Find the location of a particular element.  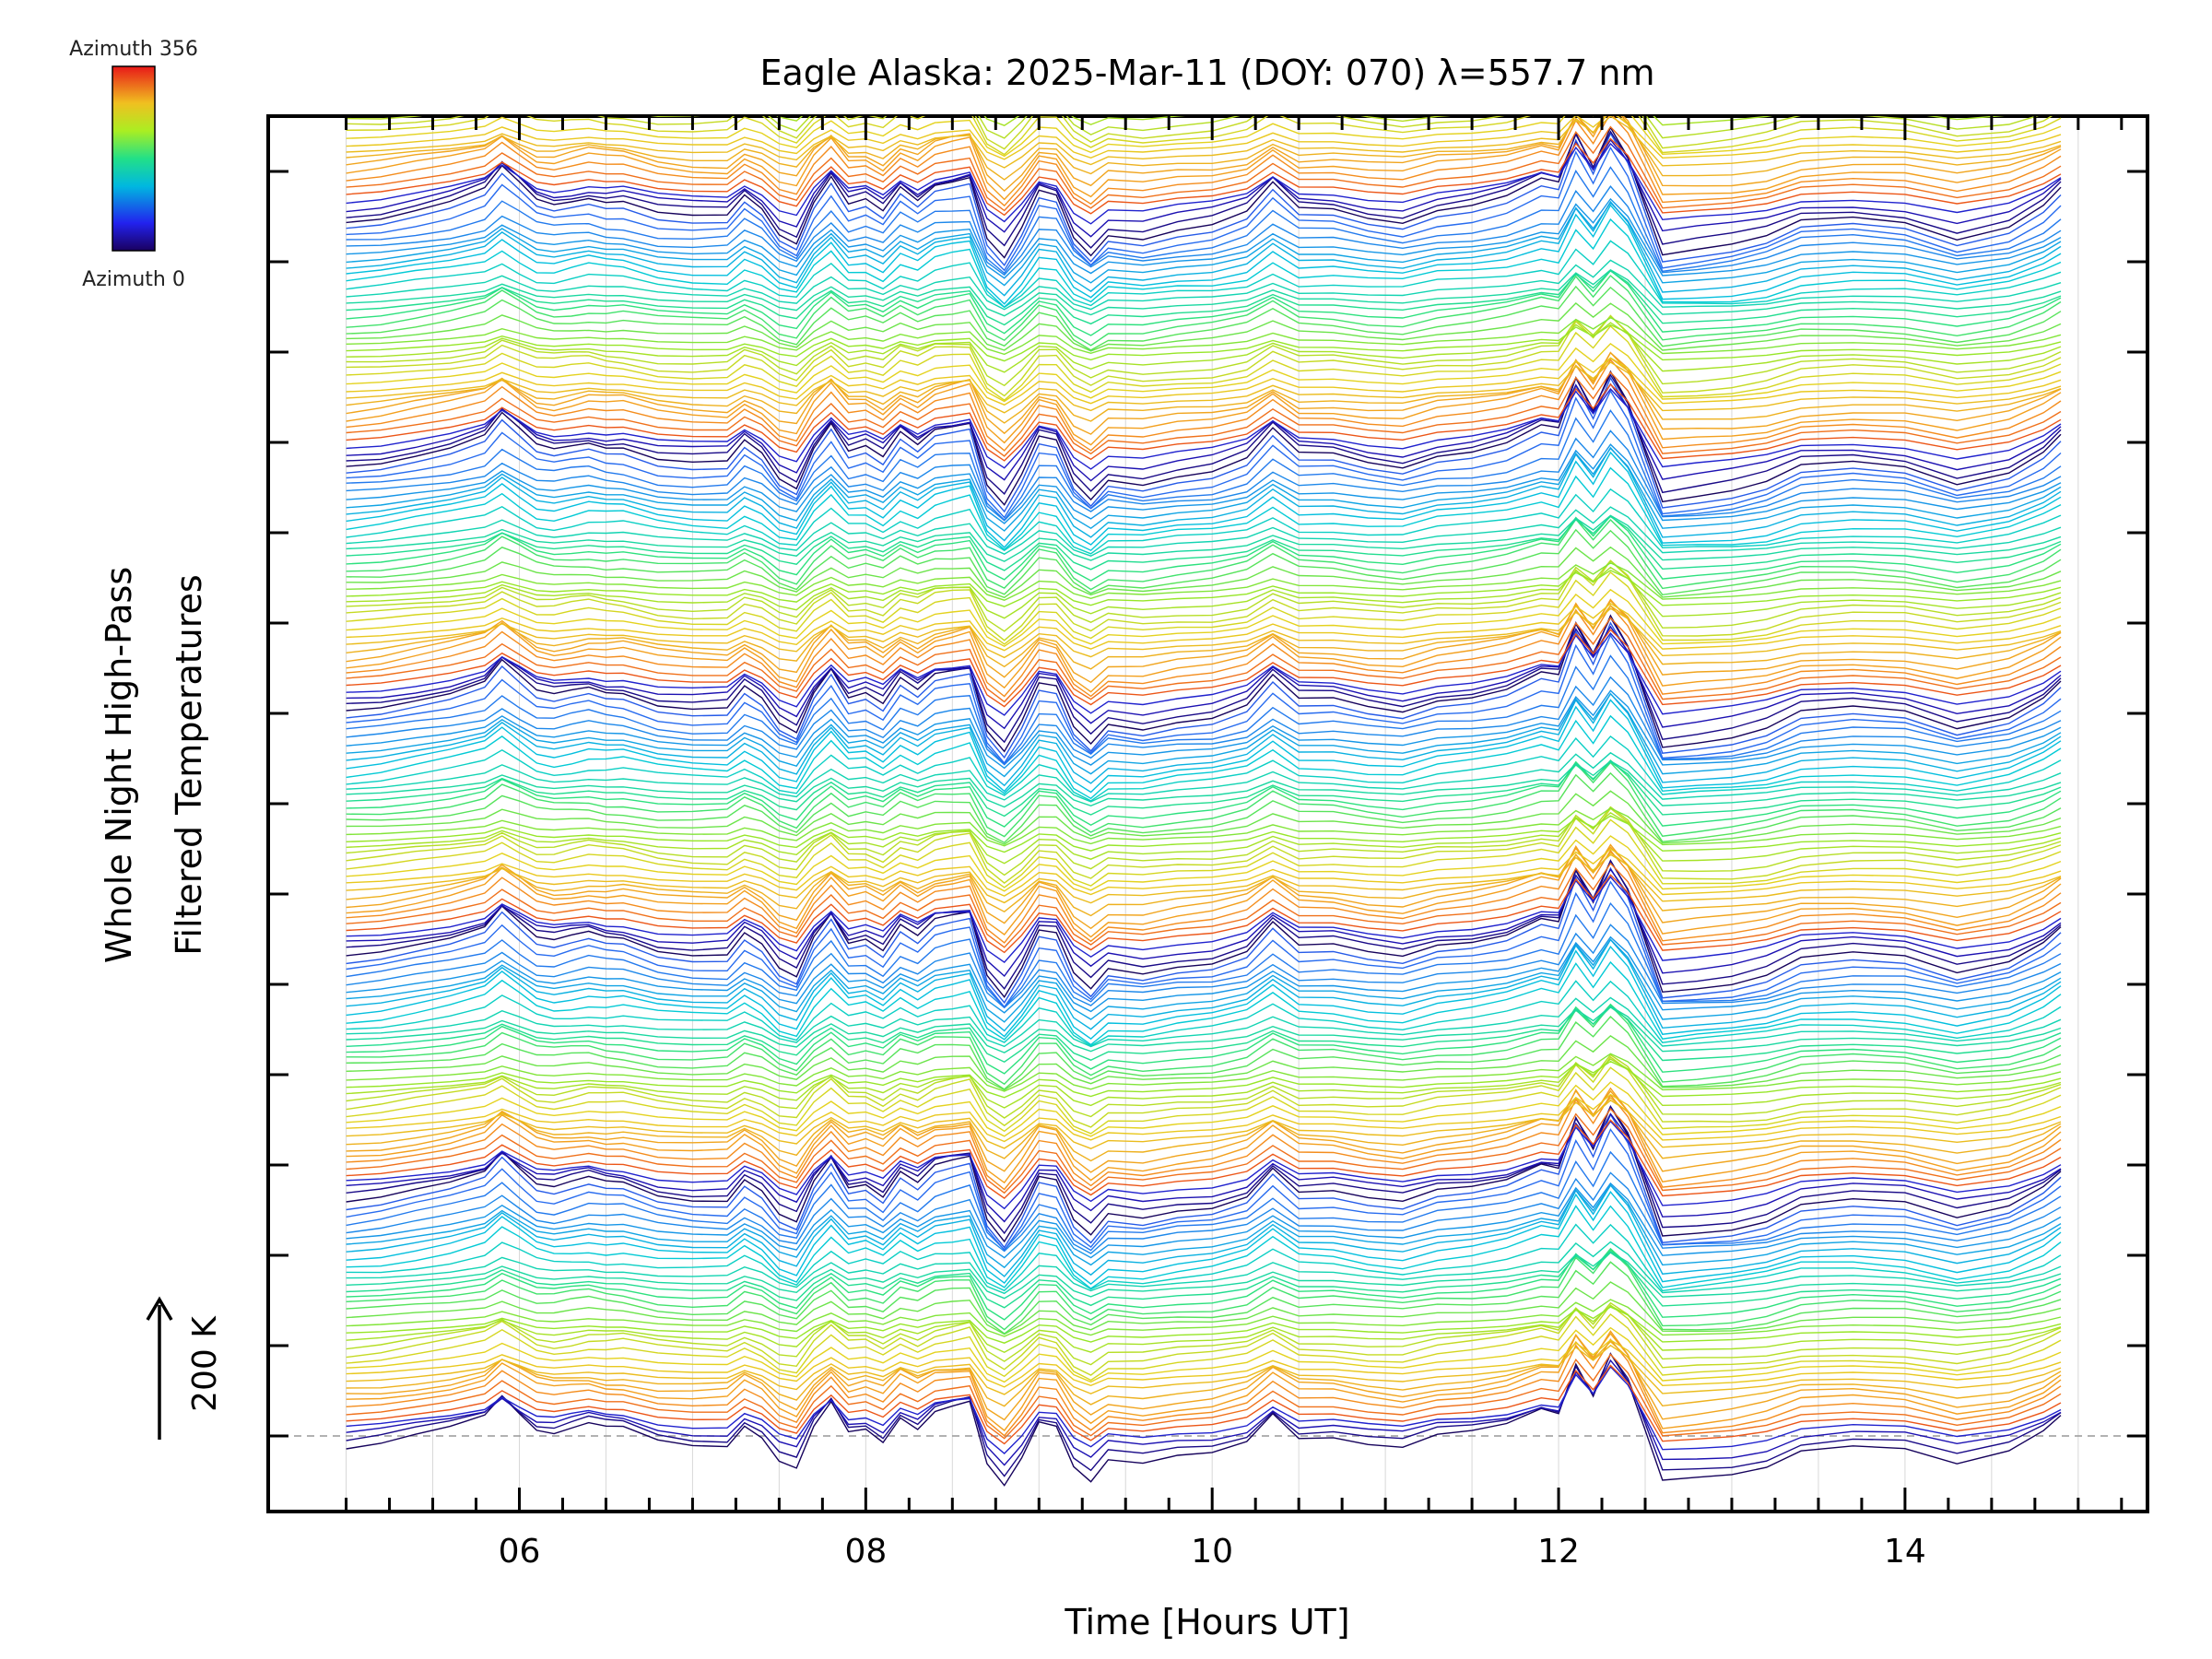

colorbar is located at coordinates (134, 158).